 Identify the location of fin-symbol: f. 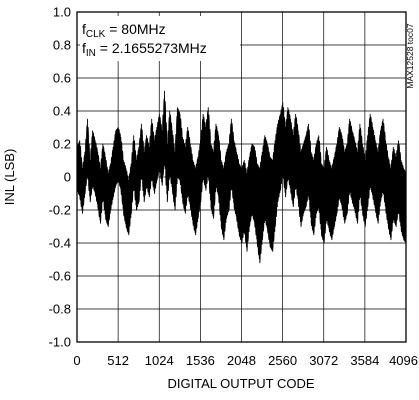
(84, 48).